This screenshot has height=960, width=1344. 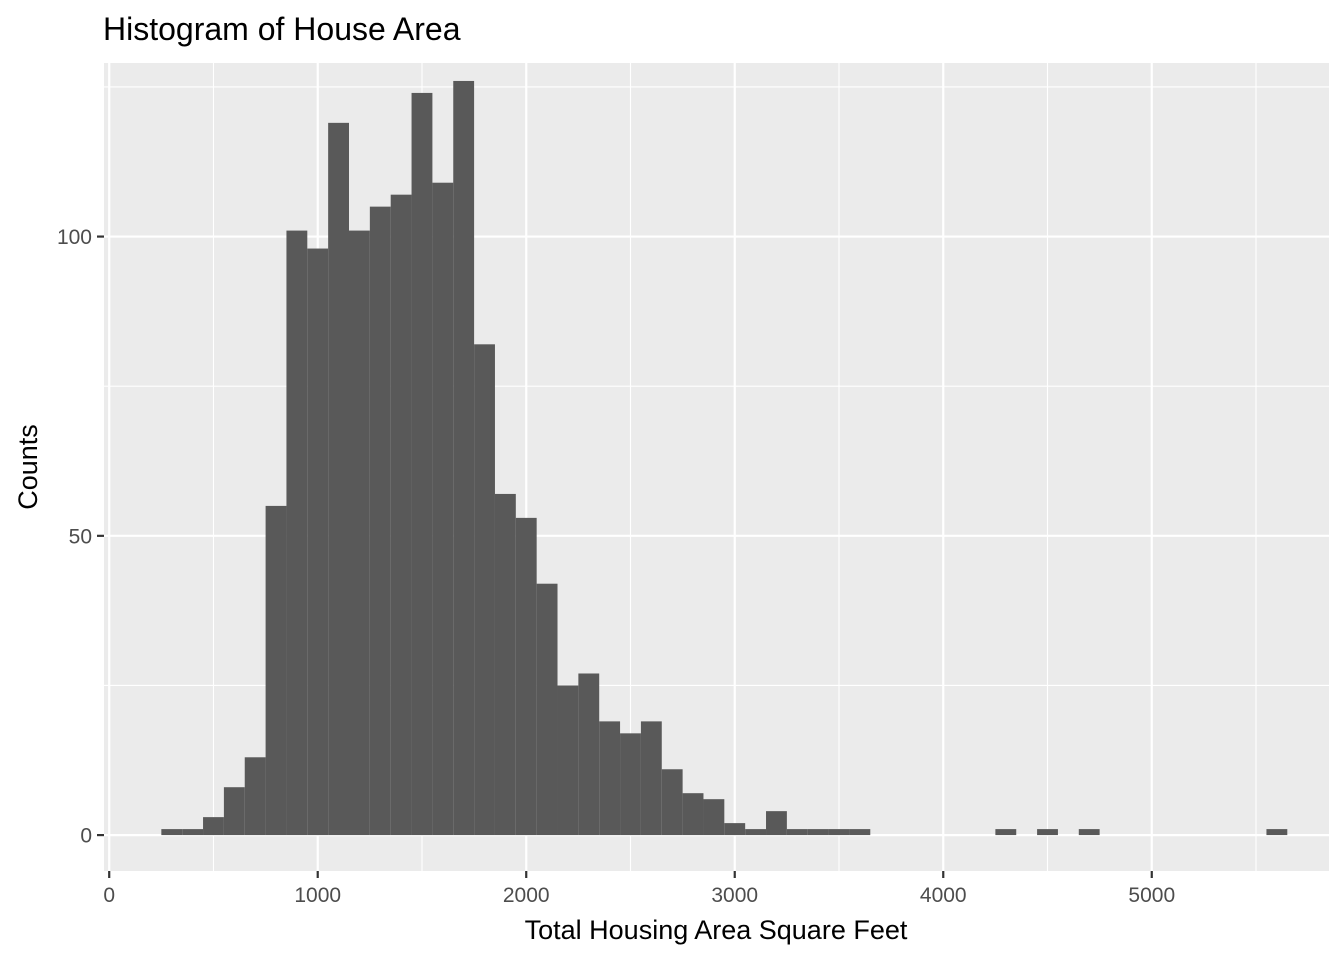 I want to click on y-tick-label-0: 0, so click(x=86, y=836).